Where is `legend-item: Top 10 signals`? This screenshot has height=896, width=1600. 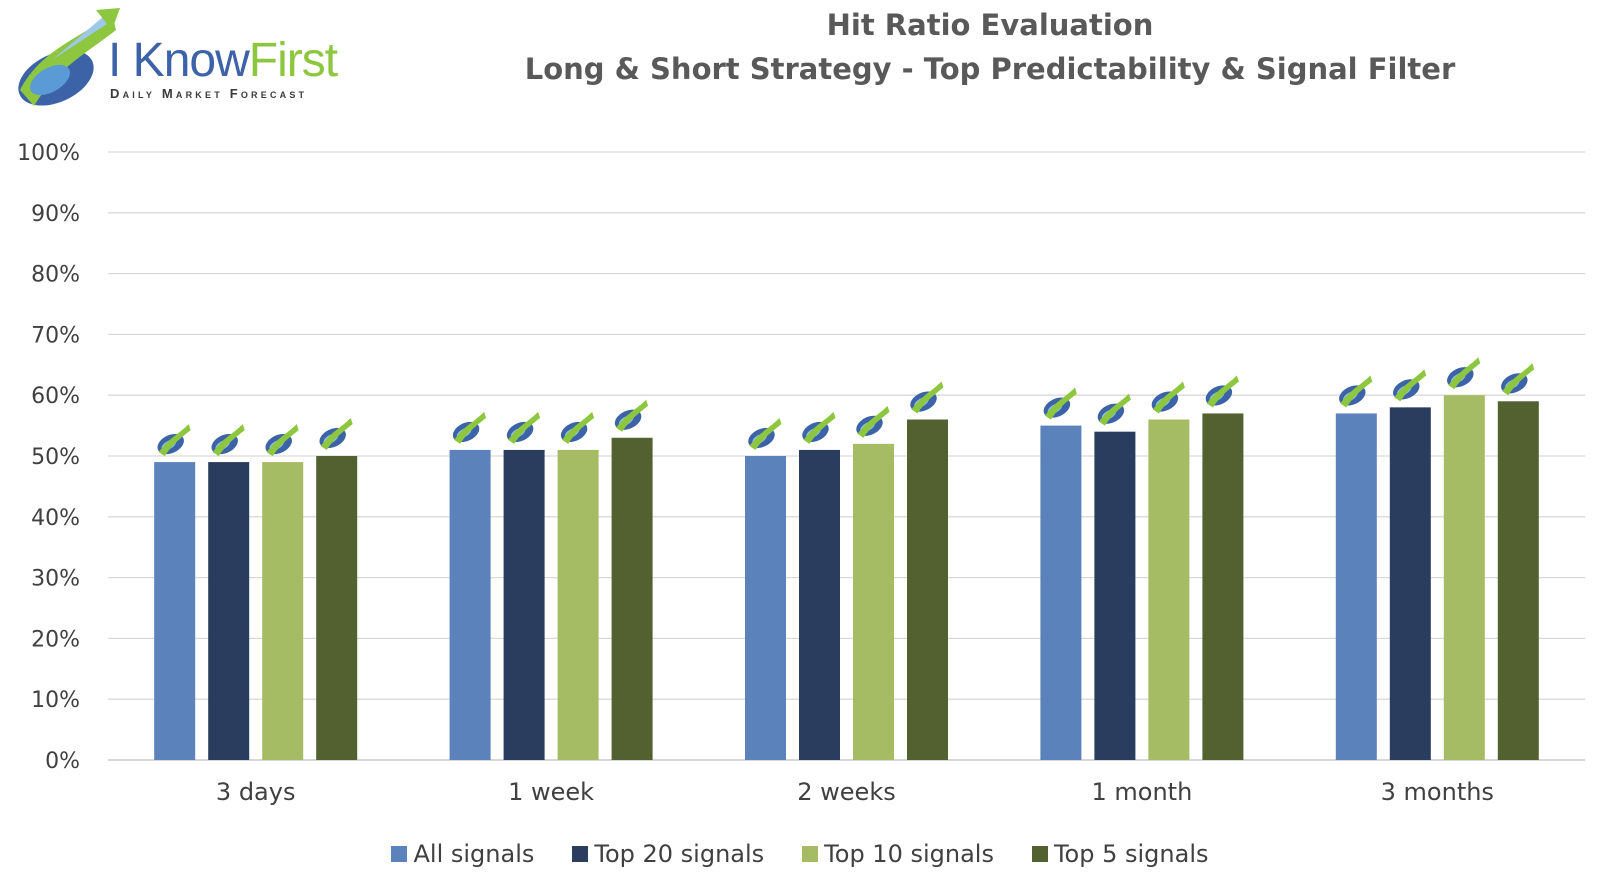 legend-item: Top 10 signals is located at coordinates (898, 854).